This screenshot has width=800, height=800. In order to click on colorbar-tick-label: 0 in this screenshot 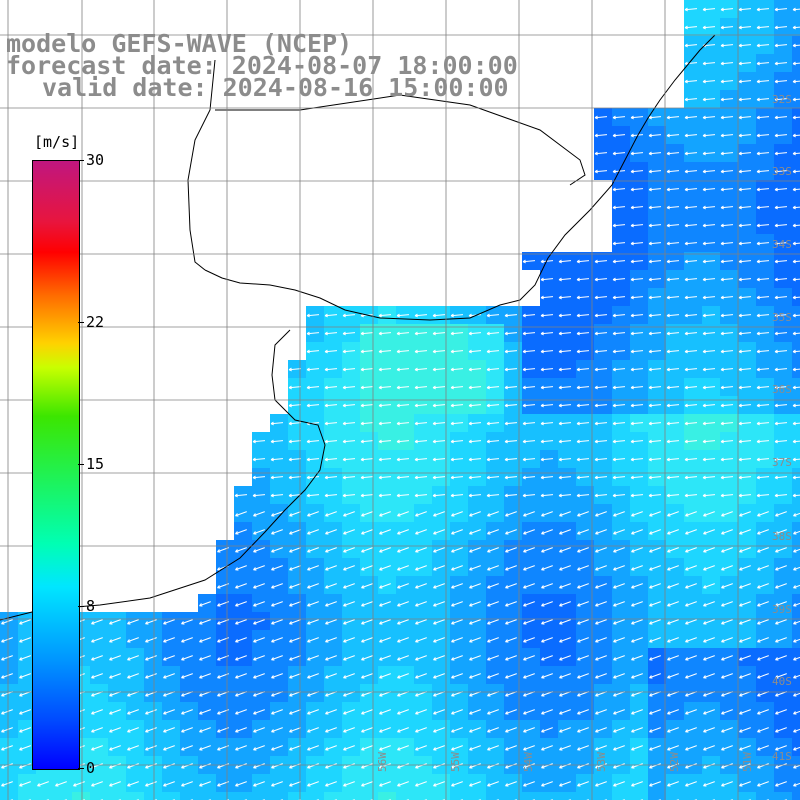, I will do `click(91, 768)`.